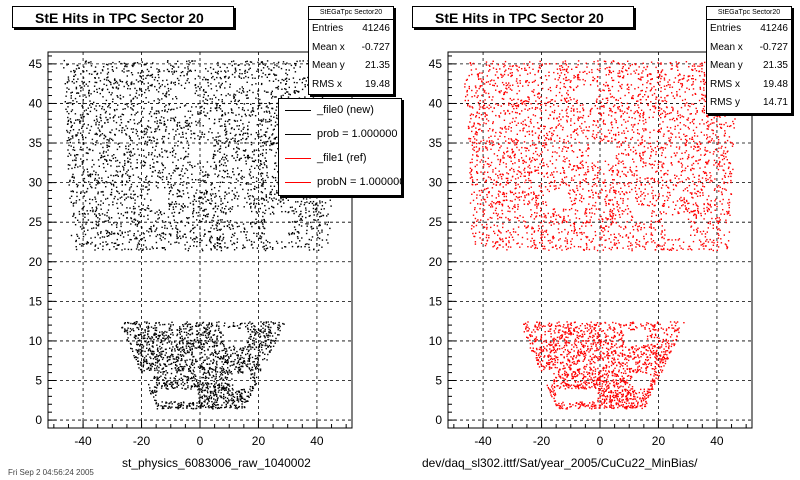 The width and height of the screenshot is (800, 480). I want to click on y-tick-label: 0, so click(38, 420).